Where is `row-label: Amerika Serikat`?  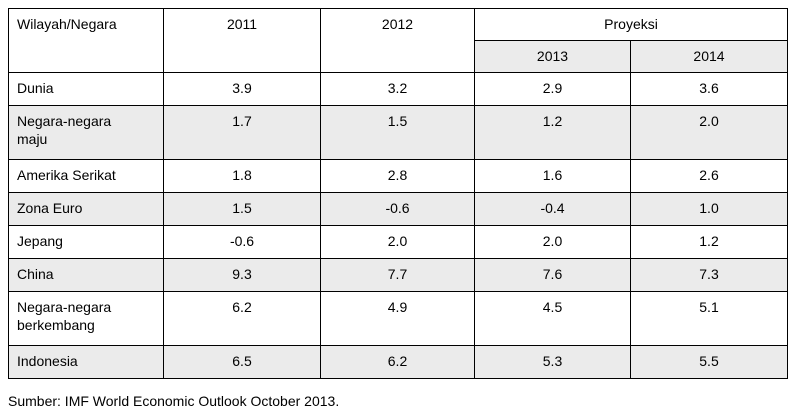 row-label: Amerika Serikat is located at coordinates (66, 175).